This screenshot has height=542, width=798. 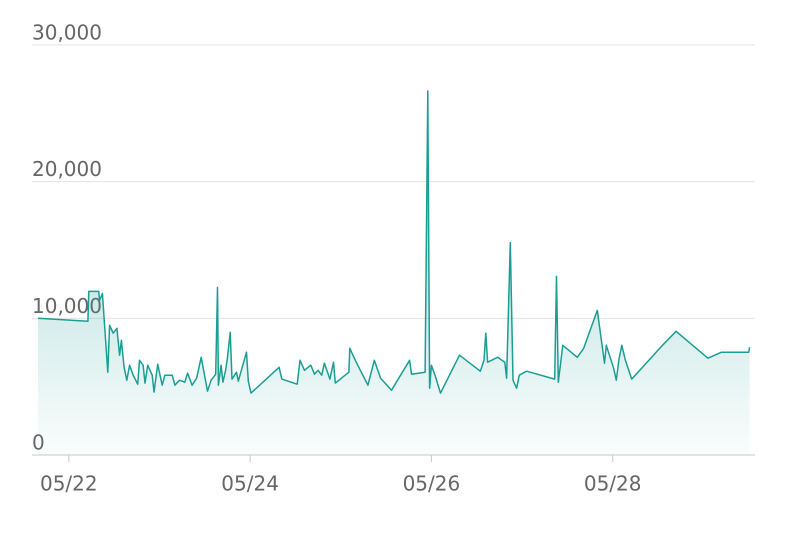 What do you see at coordinates (67, 33) in the screenshot?
I see `y-tick-label: 30,000` at bounding box center [67, 33].